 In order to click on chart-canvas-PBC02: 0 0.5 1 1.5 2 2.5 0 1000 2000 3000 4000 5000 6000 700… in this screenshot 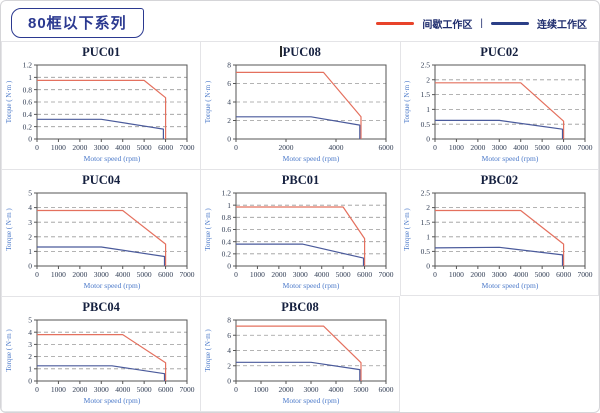, I will do `click(498, 239)`.